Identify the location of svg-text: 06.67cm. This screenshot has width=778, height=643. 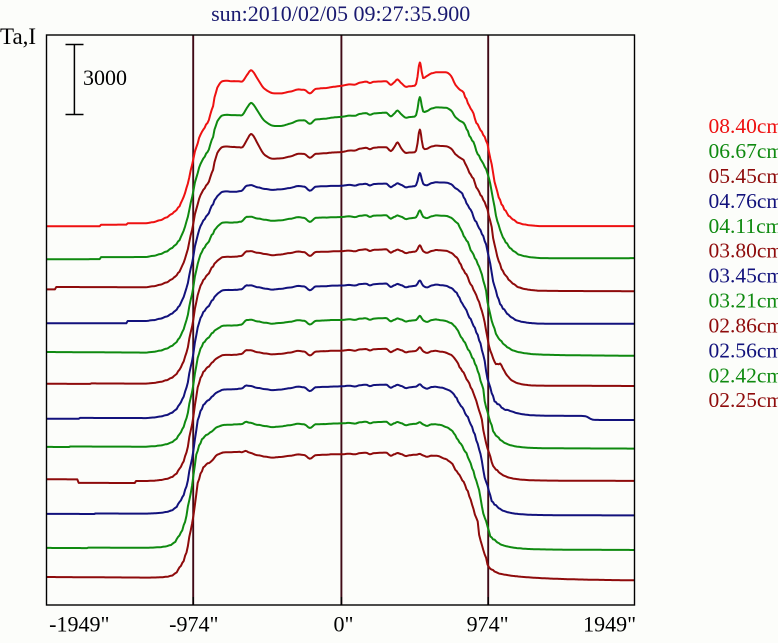
(743, 151).